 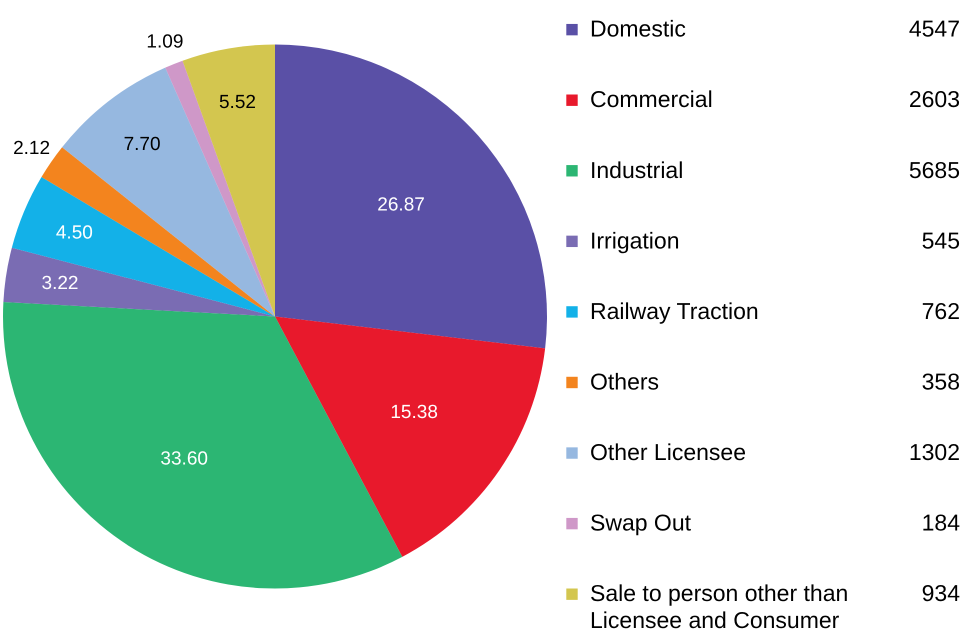 I want to click on legend-label: Others, so click(x=625, y=381).